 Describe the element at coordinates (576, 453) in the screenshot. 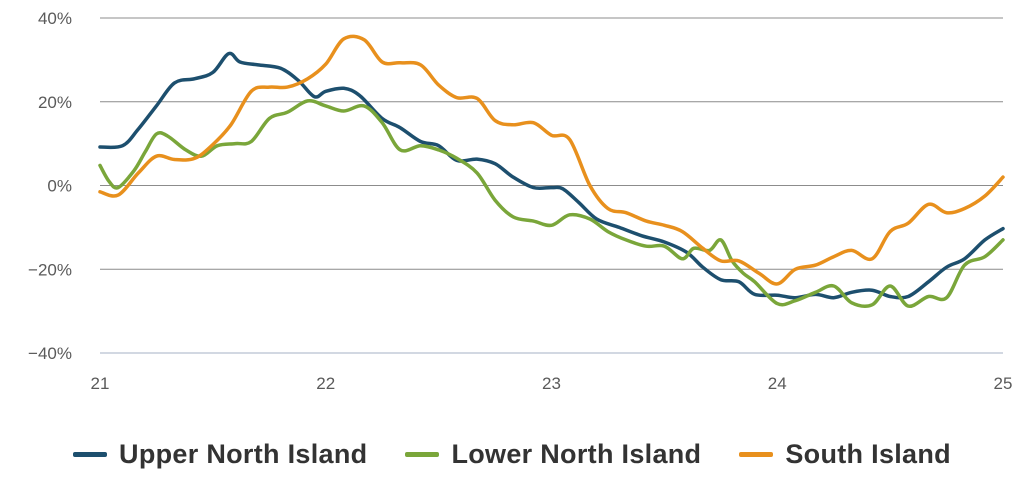

I see `legend-label-lower-north-island: Lower North Island` at that location.